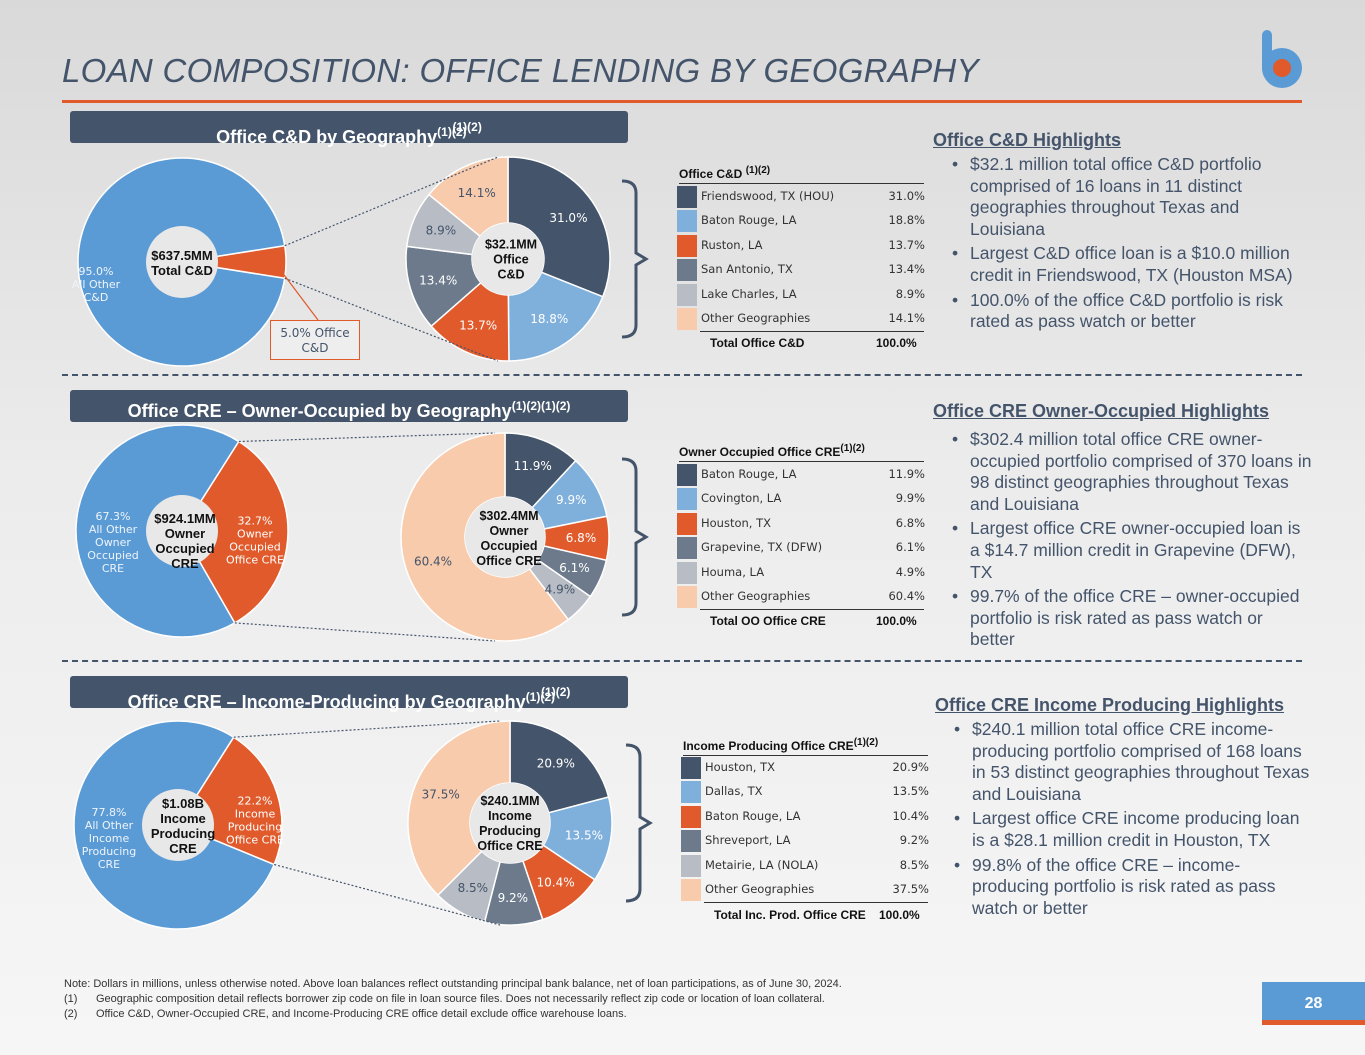 Image resolution: width=1365 pixels, height=1055 pixels. Describe the element at coordinates (511, 259) in the screenshot. I see `donut-center-label: $32.1MM Office C&D` at that location.